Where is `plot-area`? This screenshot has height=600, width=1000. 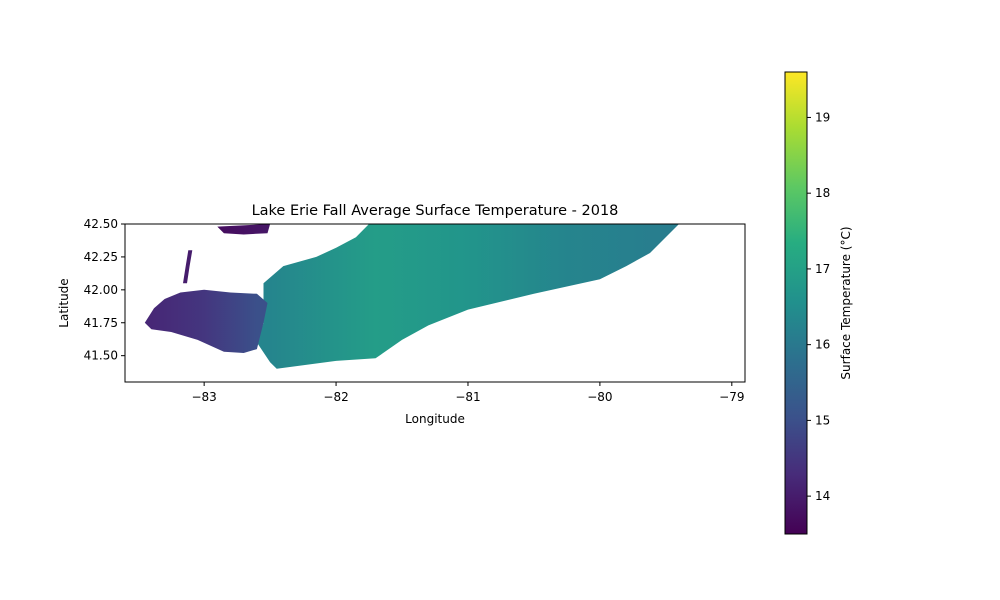 plot-area is located at coordinates (411, 296).